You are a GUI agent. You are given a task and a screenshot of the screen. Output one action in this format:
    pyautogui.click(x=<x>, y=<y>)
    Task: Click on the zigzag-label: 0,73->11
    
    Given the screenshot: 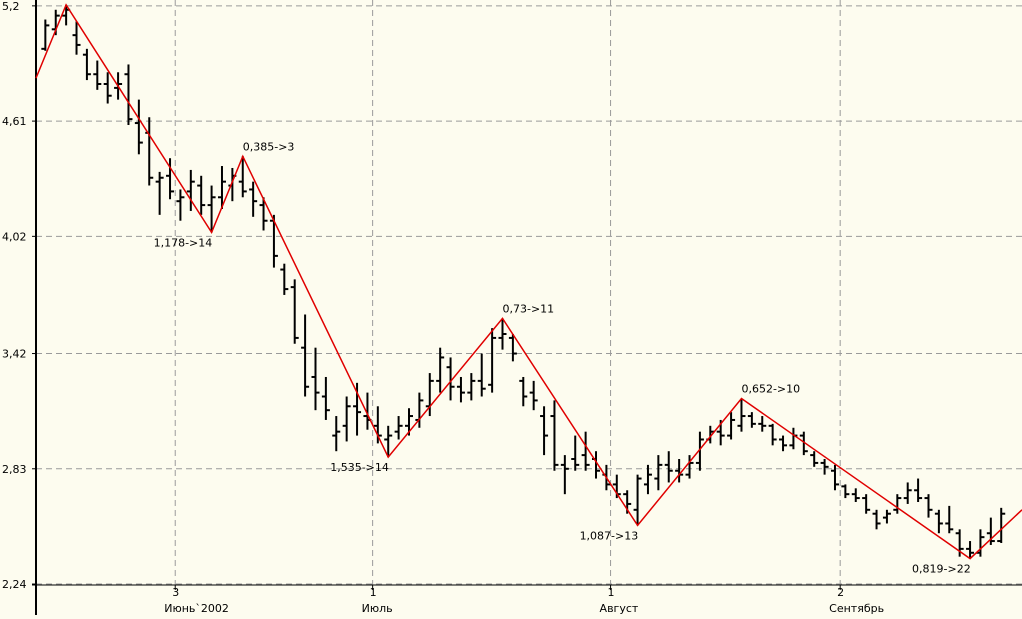 What is the action you would take?
    pyautogui.click(x=529, y=308)
    